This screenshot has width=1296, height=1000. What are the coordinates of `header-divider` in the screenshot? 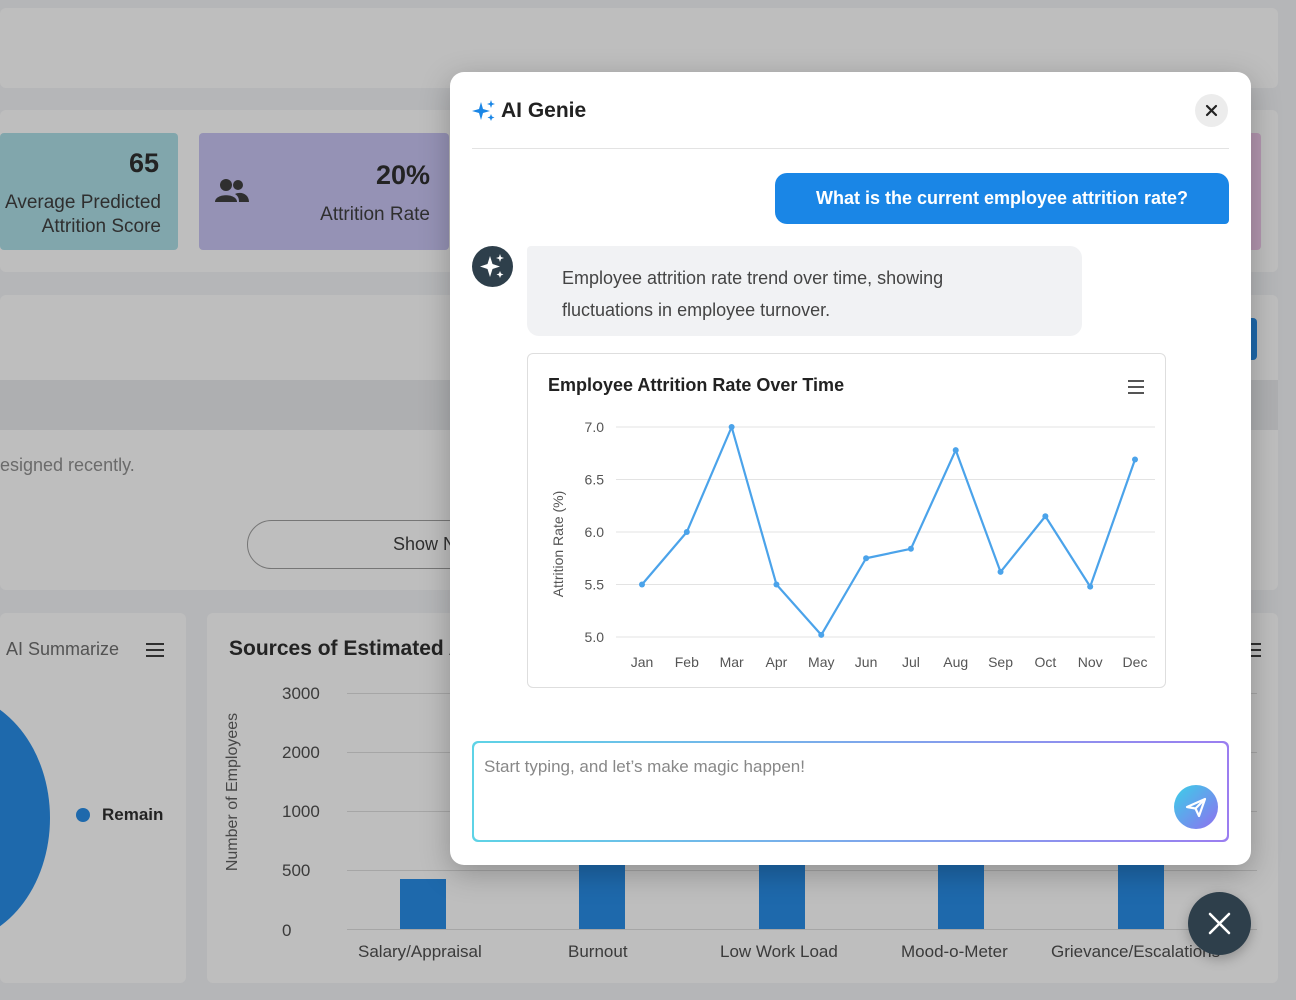 It's located at (850, 148).